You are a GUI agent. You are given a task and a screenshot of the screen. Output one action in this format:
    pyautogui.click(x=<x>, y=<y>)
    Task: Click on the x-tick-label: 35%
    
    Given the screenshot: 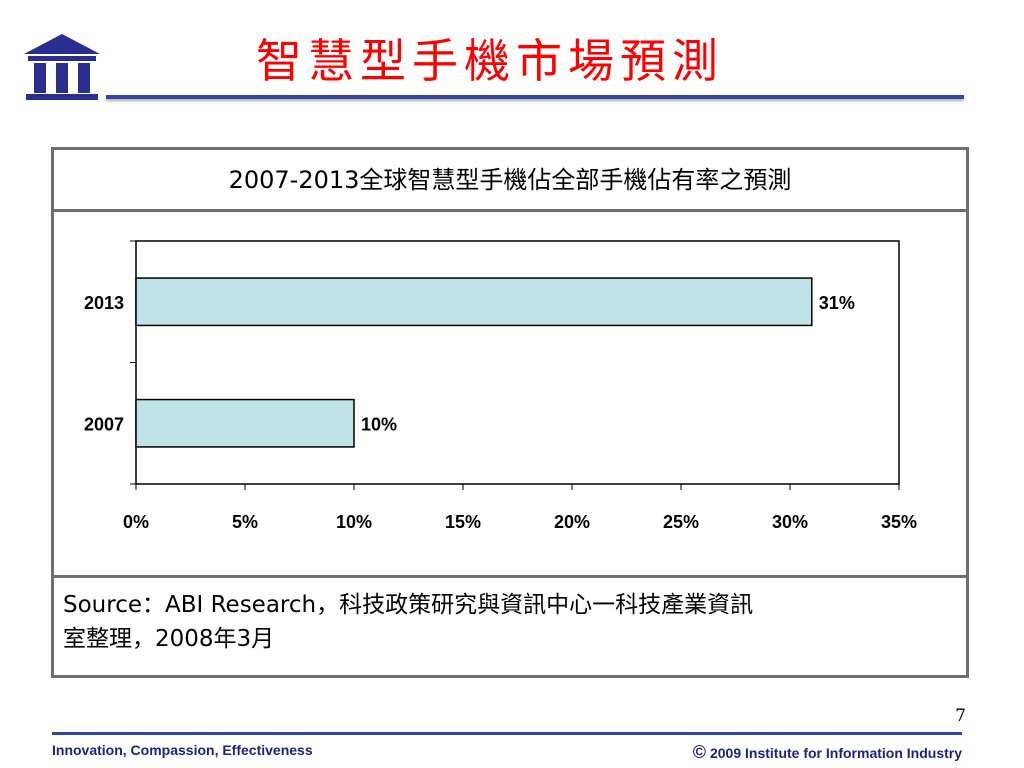 What is the action you would take?
    pyautogui.click(x=899, y=522)
    